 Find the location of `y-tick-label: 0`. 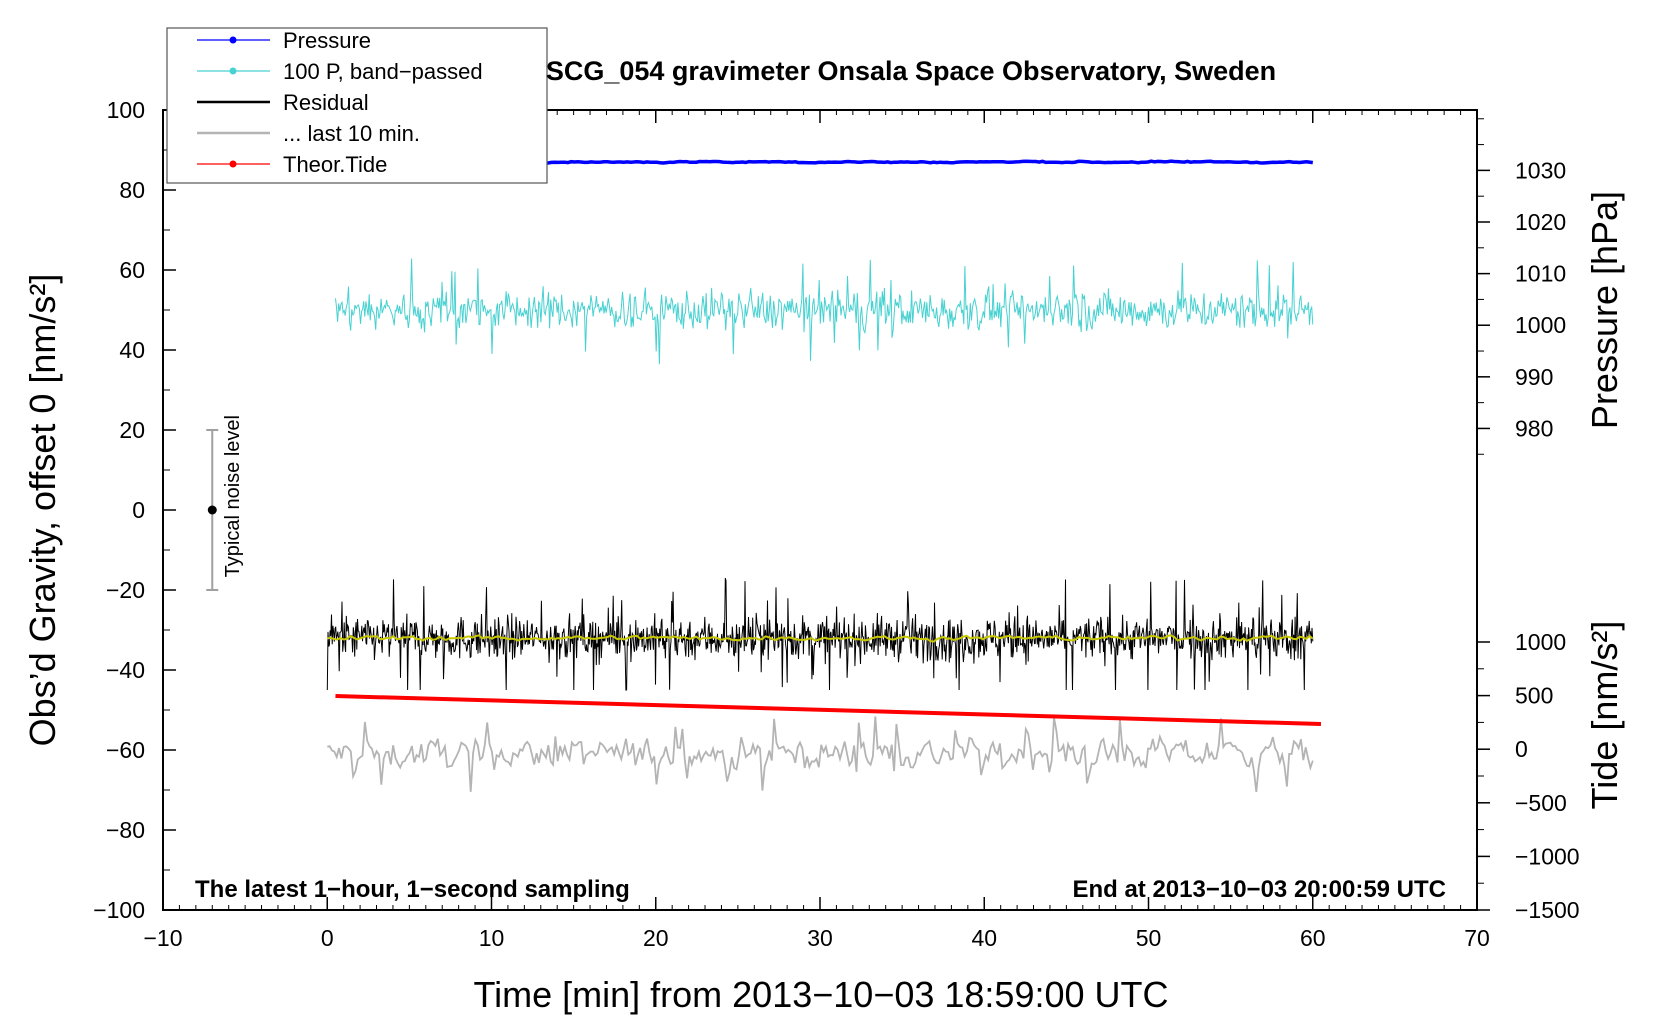

y-tick-label: 0 is located at coordinates (138, 510).